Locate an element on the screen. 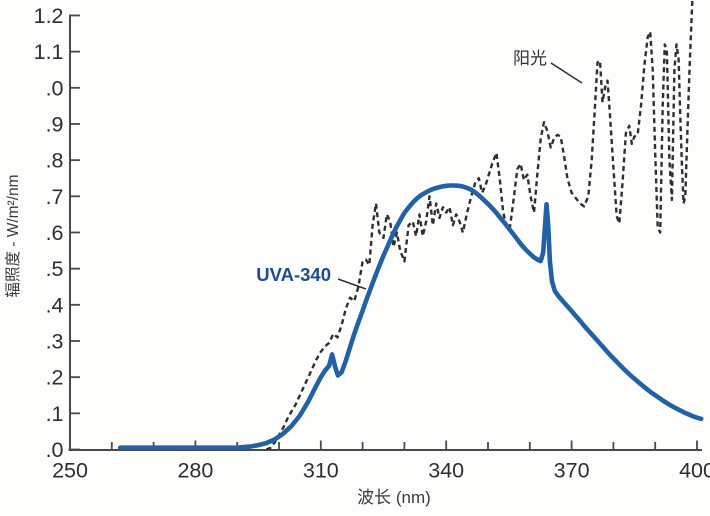 The height and width of the screenshot is (516, 710). x-axis-title: 波长 (nm) is located at coordinates (394, 497).